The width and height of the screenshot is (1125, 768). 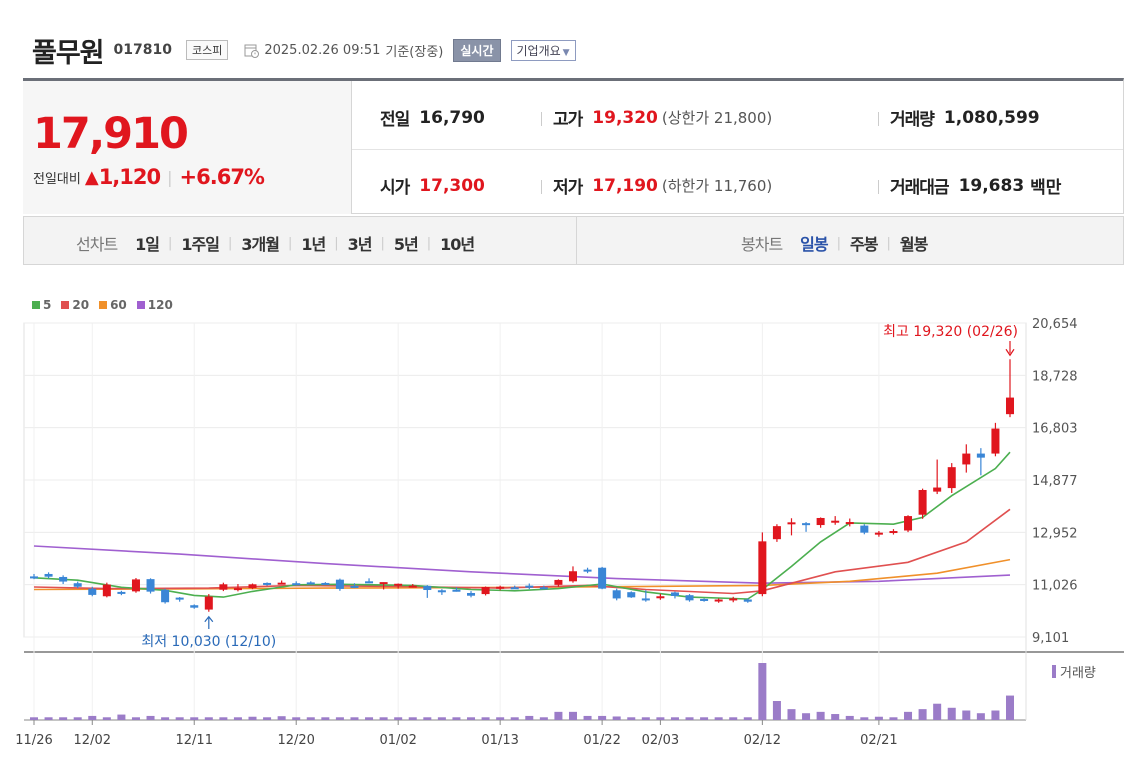 I want to click on y-tick-label: 9,101, so click(x=1050, y=638).